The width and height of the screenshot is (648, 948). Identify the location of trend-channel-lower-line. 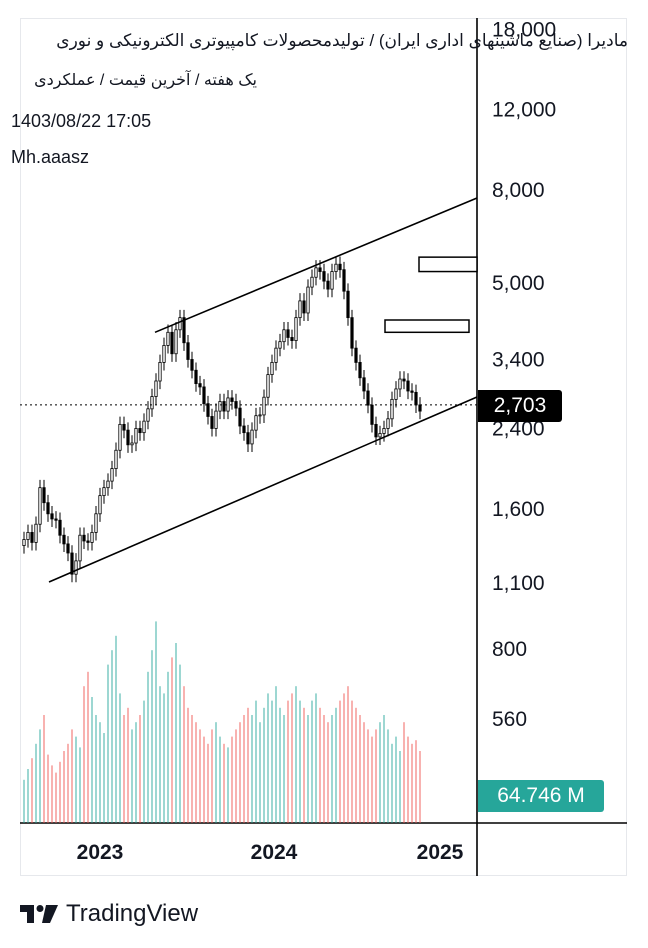
(263, 489).